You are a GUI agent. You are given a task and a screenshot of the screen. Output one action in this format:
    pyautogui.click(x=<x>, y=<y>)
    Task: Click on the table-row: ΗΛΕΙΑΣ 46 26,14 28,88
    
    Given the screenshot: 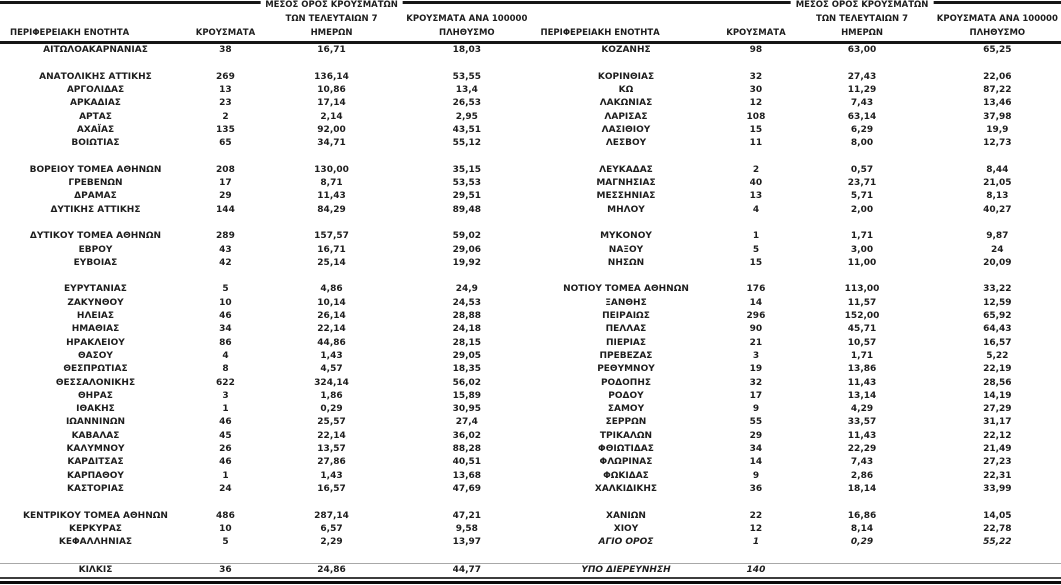 What is the action you would take?
    pyautogui.click(x=265, y=316)
    